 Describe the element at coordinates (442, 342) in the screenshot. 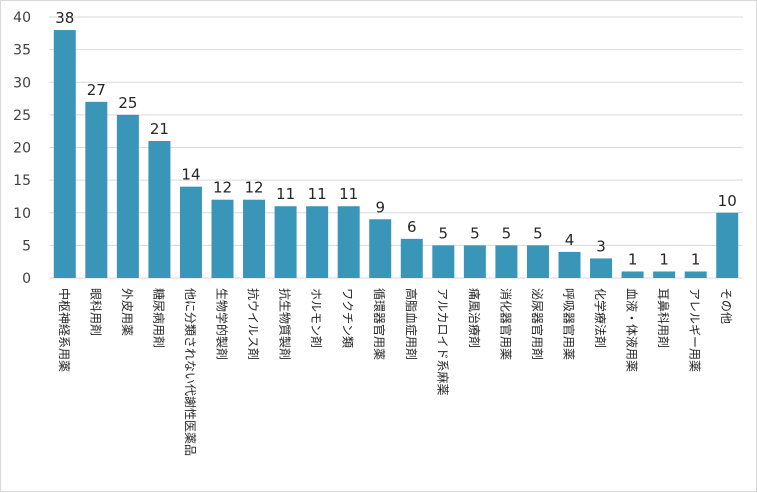

I see `category-label: アルカロイド系麻薬` at that location.